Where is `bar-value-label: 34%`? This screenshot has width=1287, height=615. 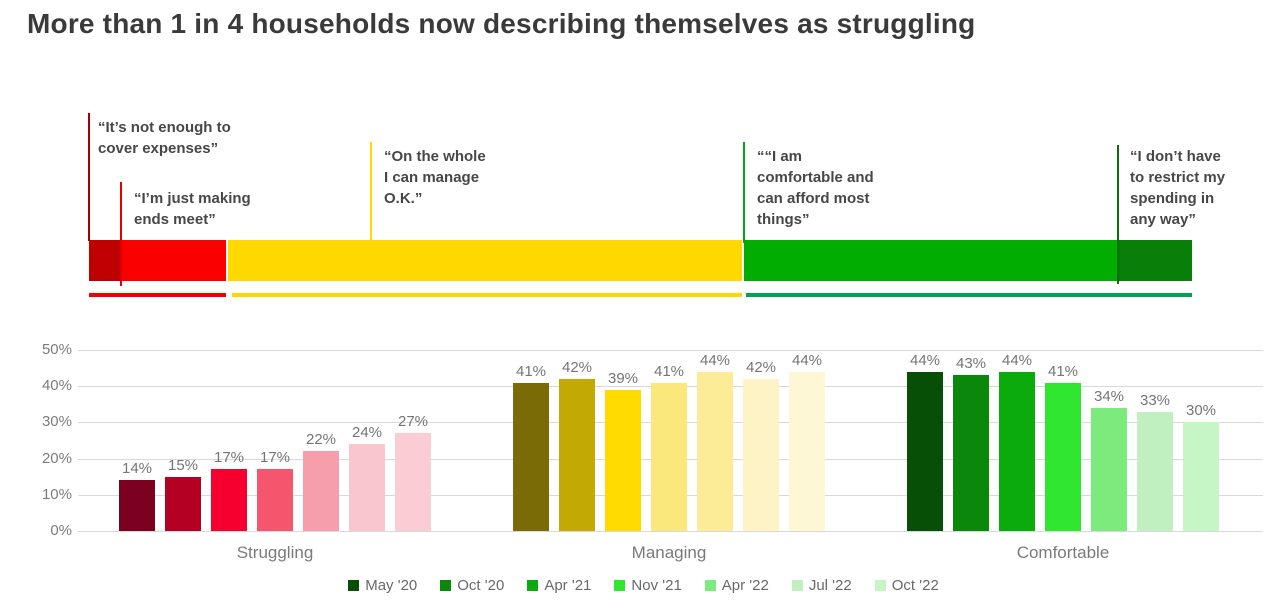 bar-value-label: 34% is located at coordinates (1109, 396).